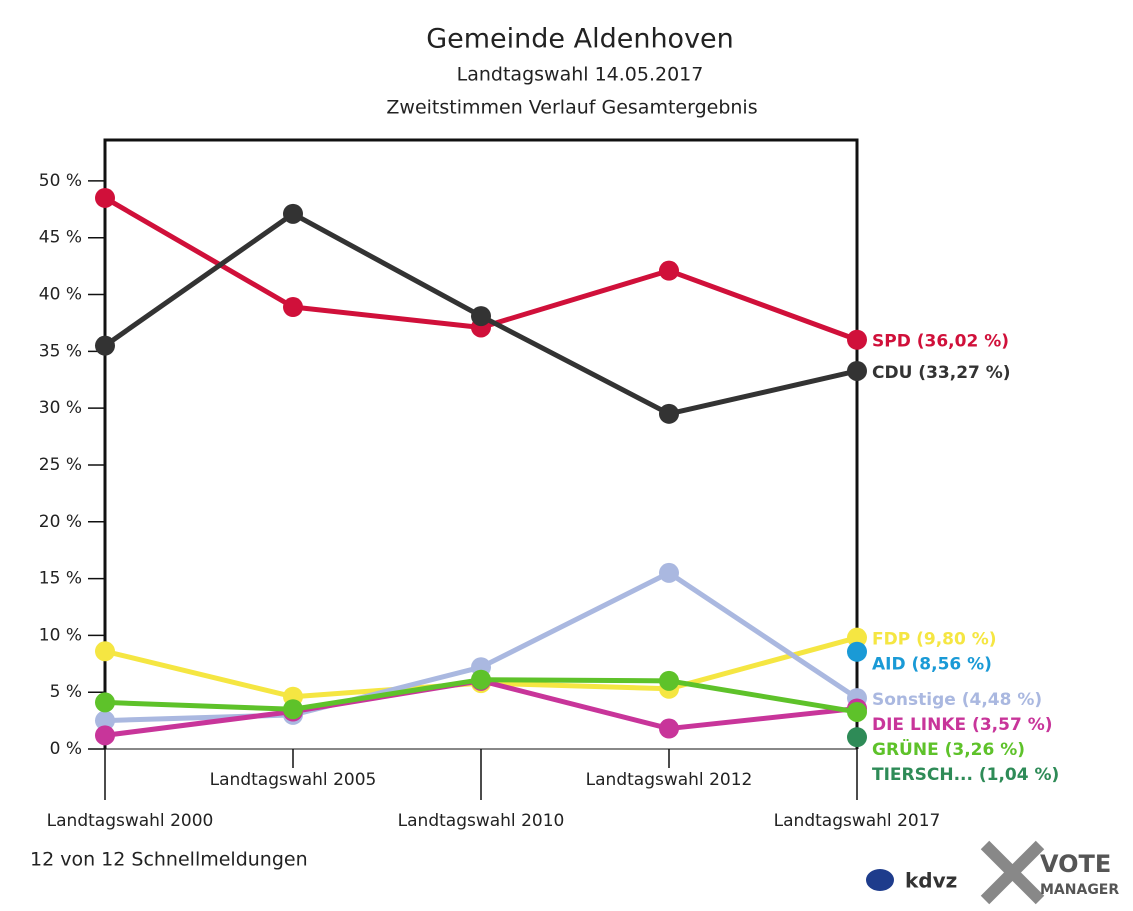 The image size is (1133, 911). What do you see at coordinates (66, 749) in the screenshot?
I see `y-tick-label: 0 %` at bounding box center [66, 749].